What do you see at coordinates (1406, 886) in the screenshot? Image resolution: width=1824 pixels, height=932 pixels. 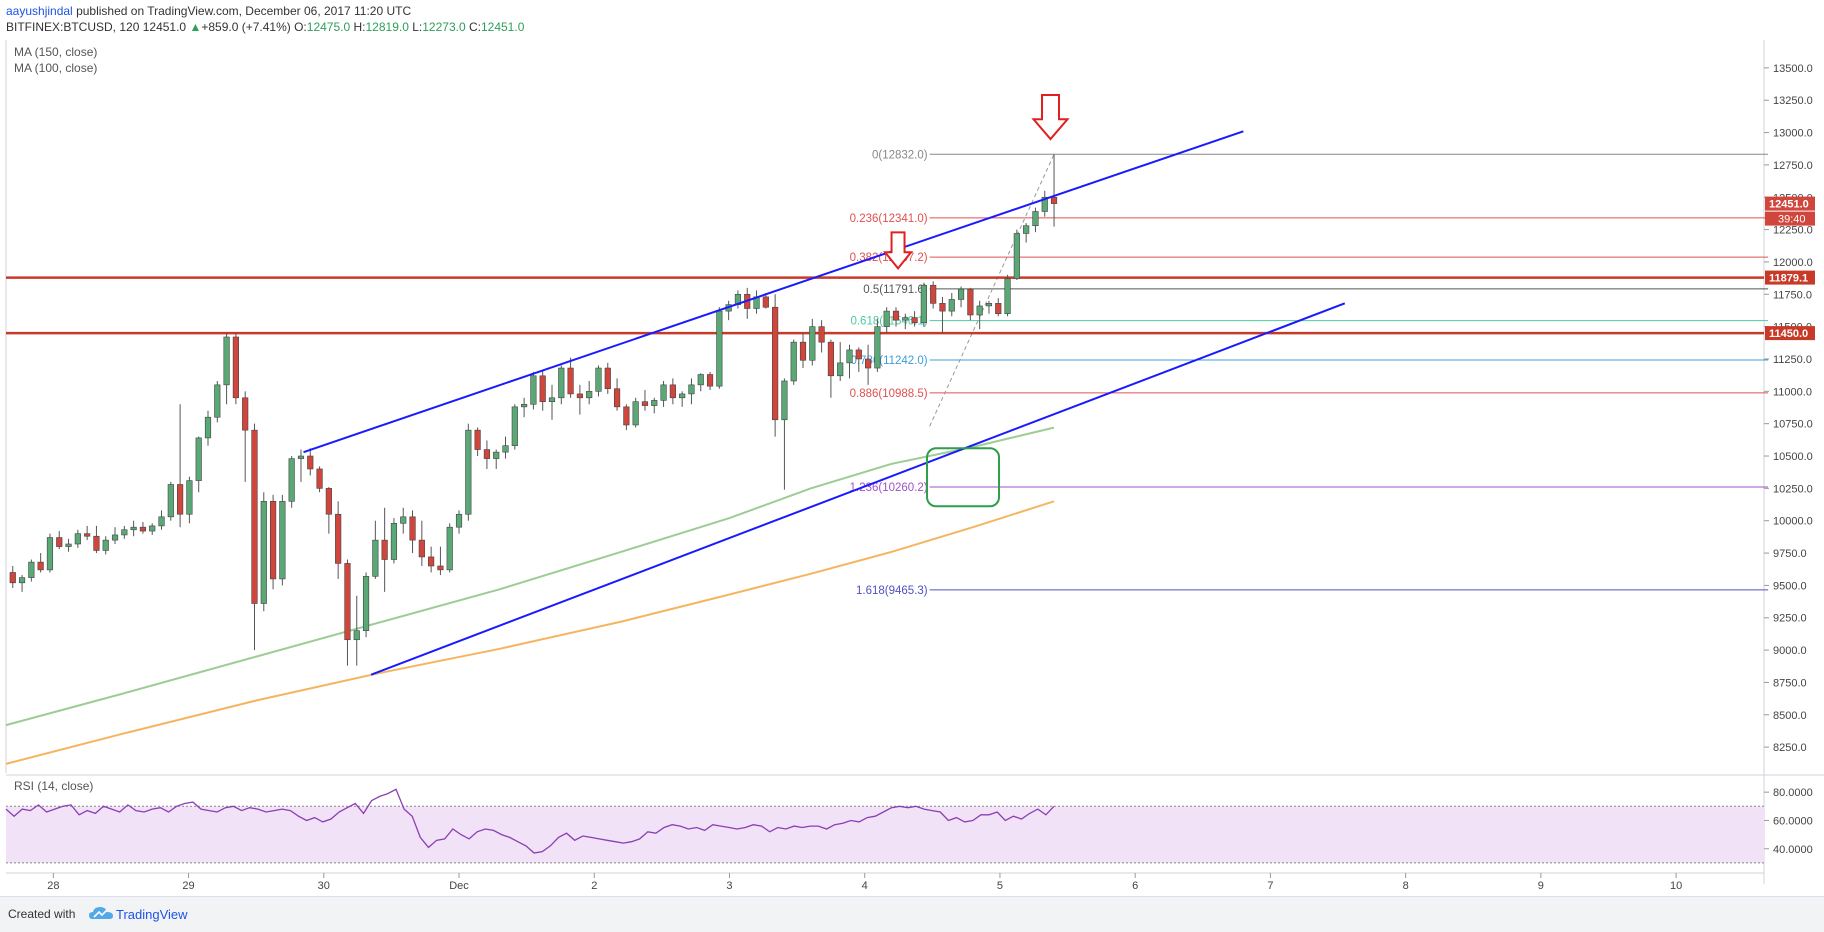 I see `time-tick-label: 8` at bounding box center [1406, 886].